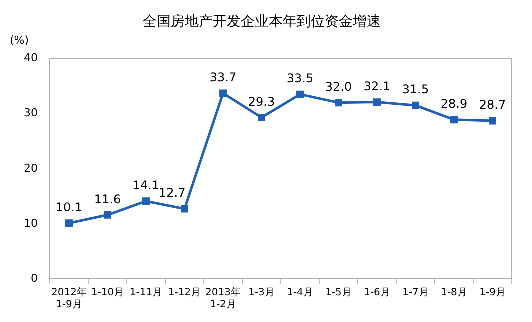  Describe the element at coordinates (107, 293) in the screenshot. I see `x-tick-label: 1-10月` at that location.